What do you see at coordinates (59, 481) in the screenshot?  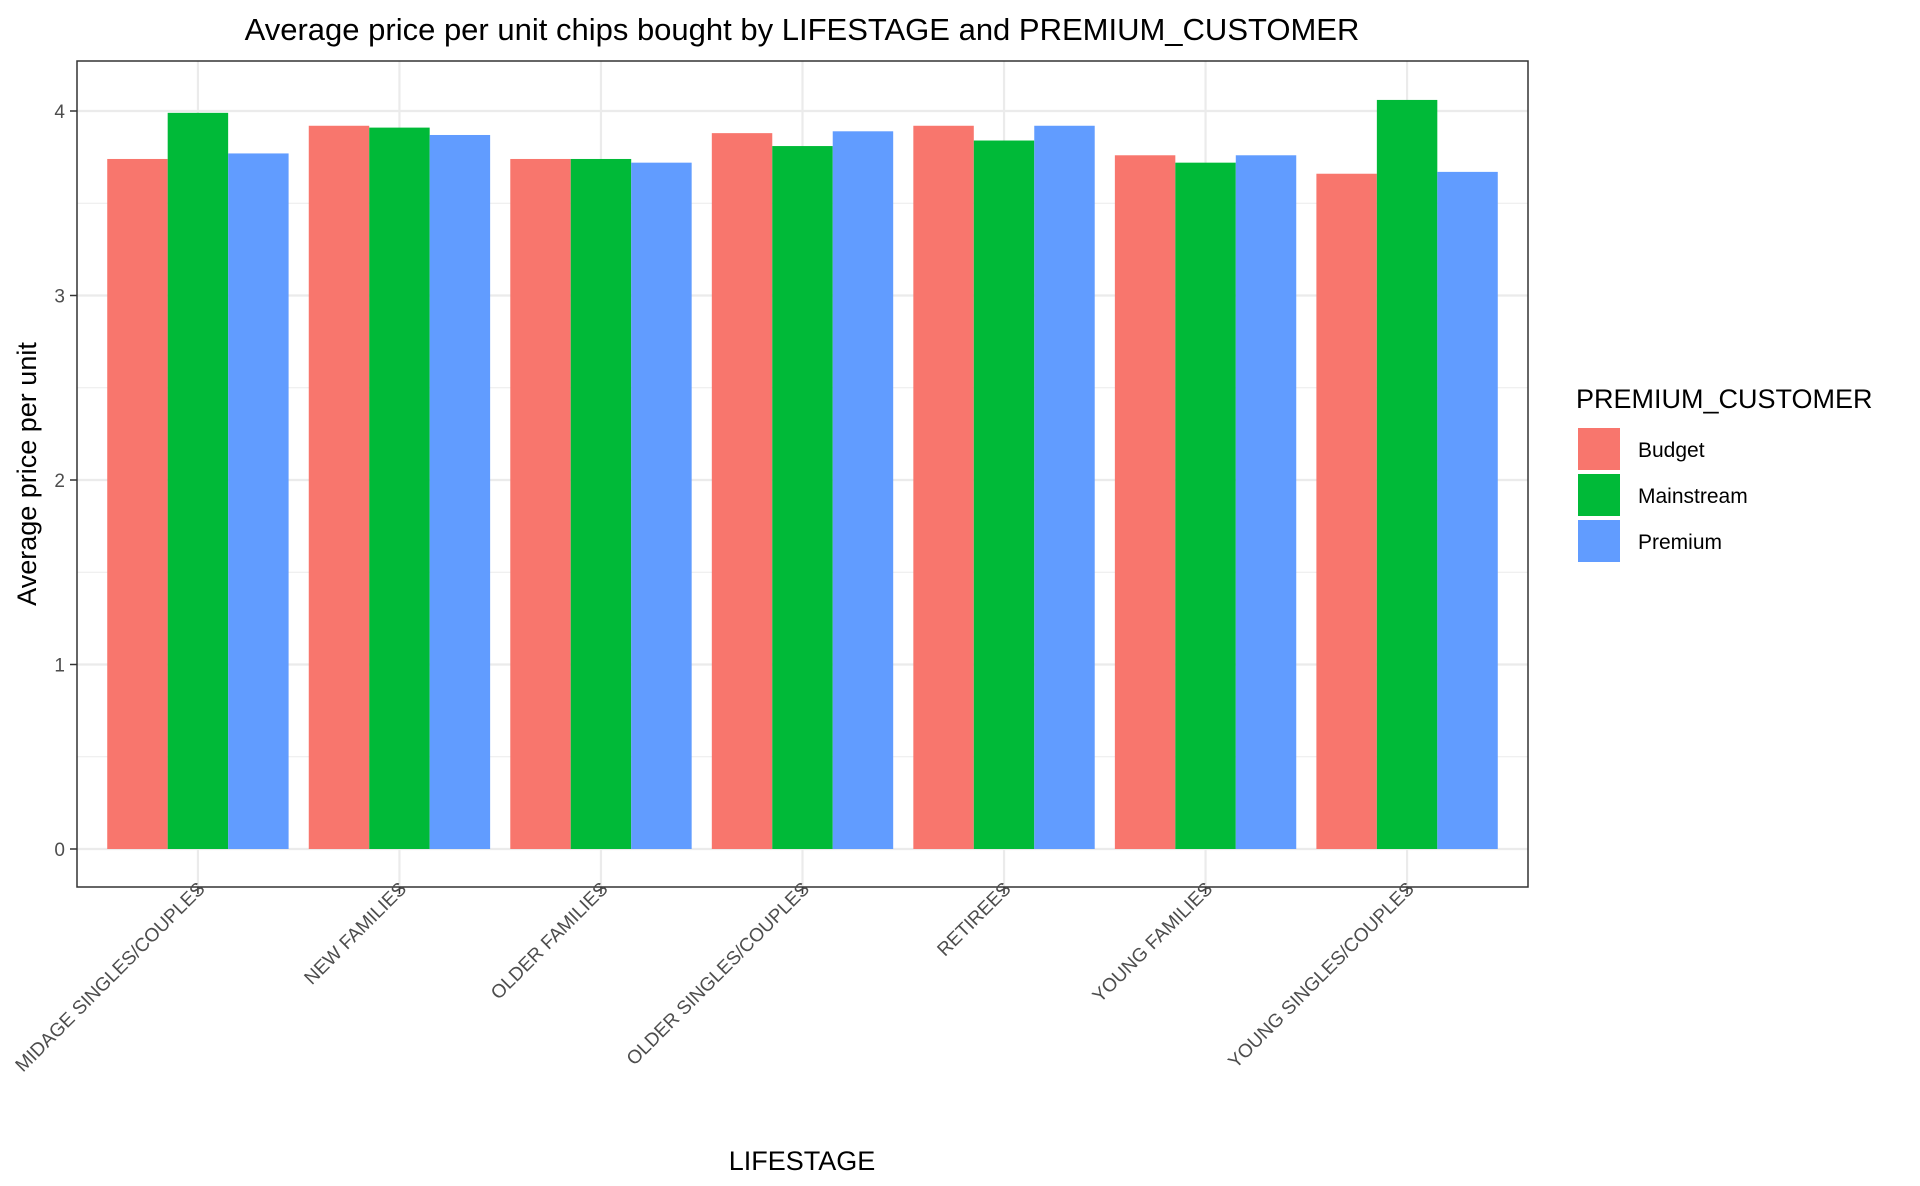 I see `y-tick-label: 2` at bounding box center [59, 481].